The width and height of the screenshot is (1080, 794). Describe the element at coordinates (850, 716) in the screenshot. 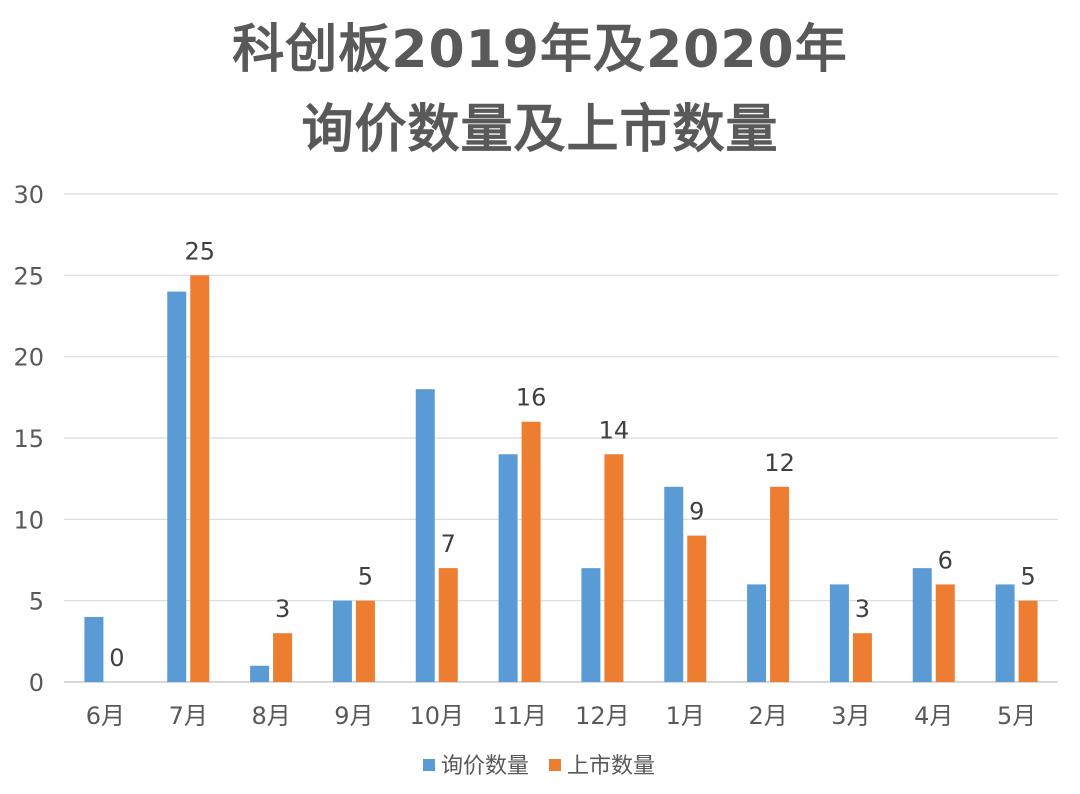

I see `x-tick-label: 3月` at that location.